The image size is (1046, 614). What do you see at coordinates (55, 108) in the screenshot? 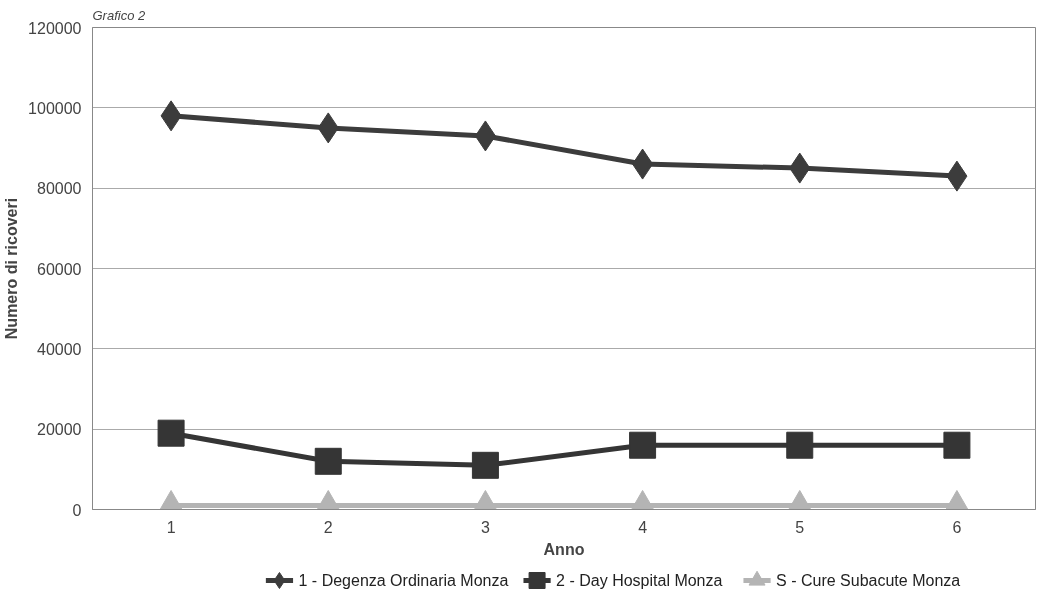
I see `y-tick-label: 100000` at bounding box center [55, 108].